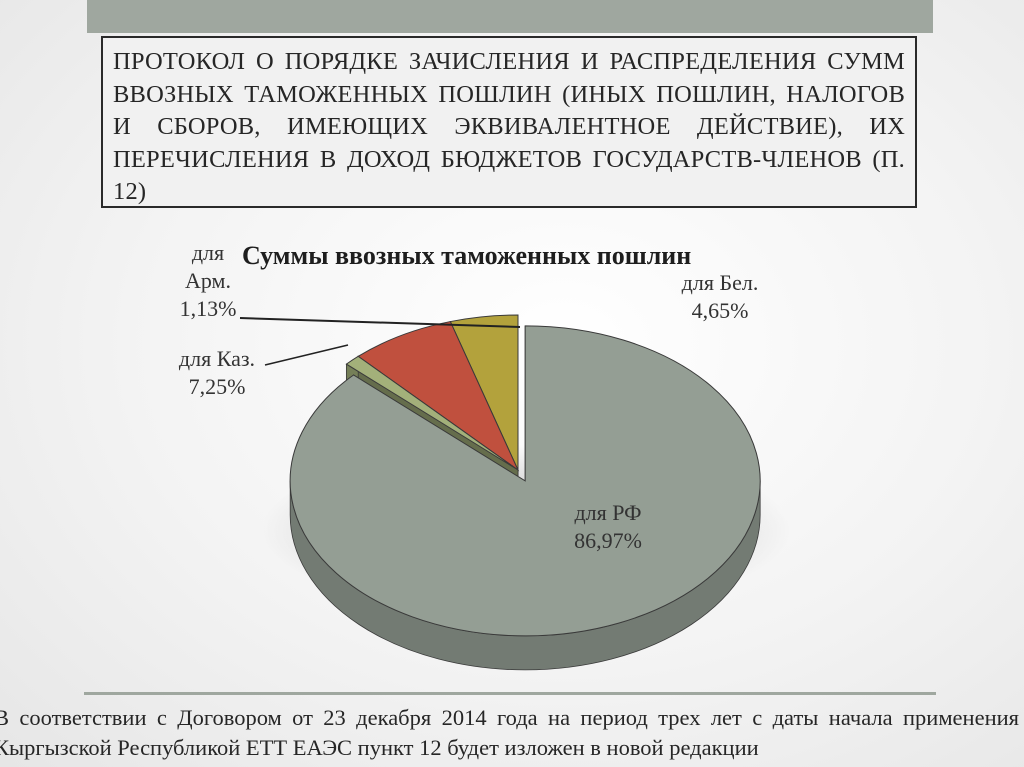 The height and width of the screenshot is (767, 1024). What do you see at coordinates (510, 693) in the screenshot?
I see `footer-divider` at bounding box center [510, 693].